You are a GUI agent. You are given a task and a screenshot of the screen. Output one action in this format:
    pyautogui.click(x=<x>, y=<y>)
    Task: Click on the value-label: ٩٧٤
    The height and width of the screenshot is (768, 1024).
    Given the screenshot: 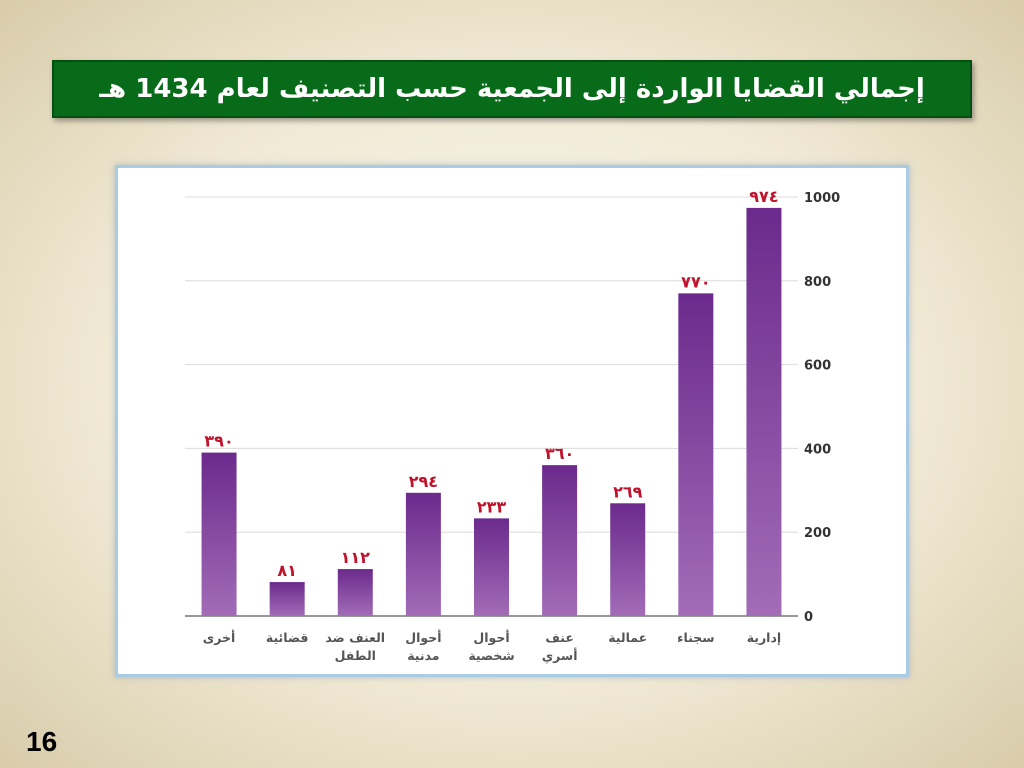 What is the action you would take?
    pyautogui.click(x=763, y=196)
    